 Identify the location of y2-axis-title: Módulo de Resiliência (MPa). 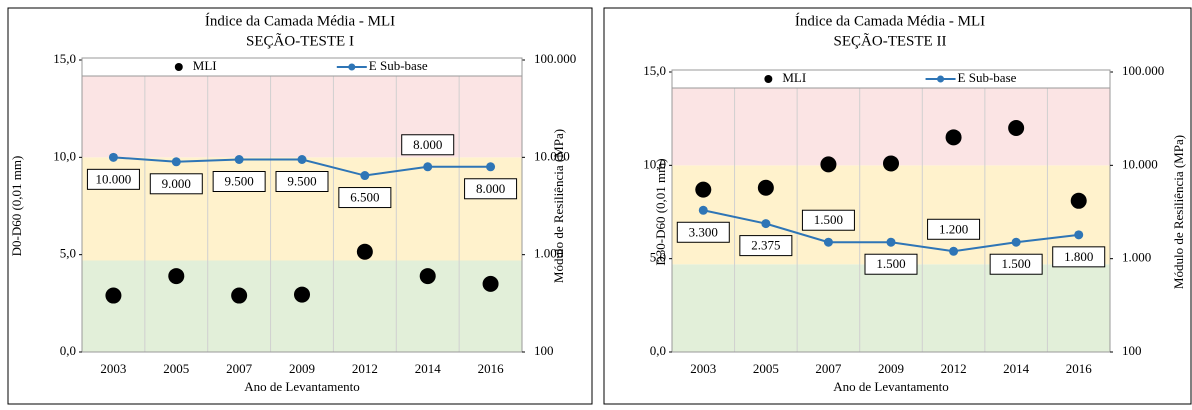
(558, 206).